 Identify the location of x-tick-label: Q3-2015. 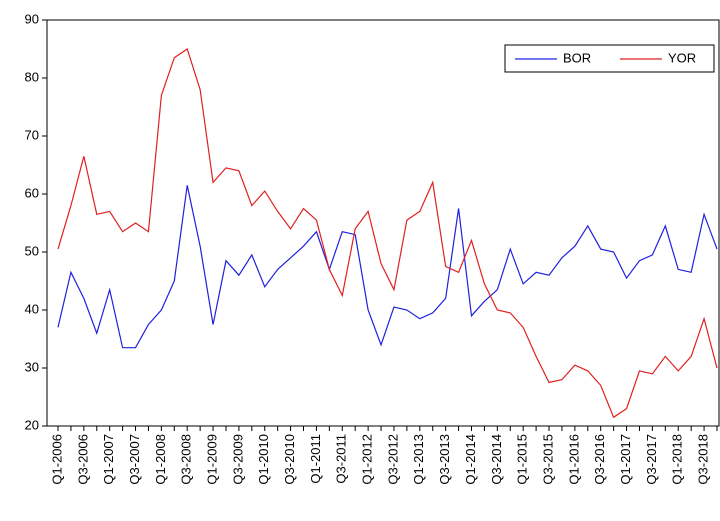
(547, 459).